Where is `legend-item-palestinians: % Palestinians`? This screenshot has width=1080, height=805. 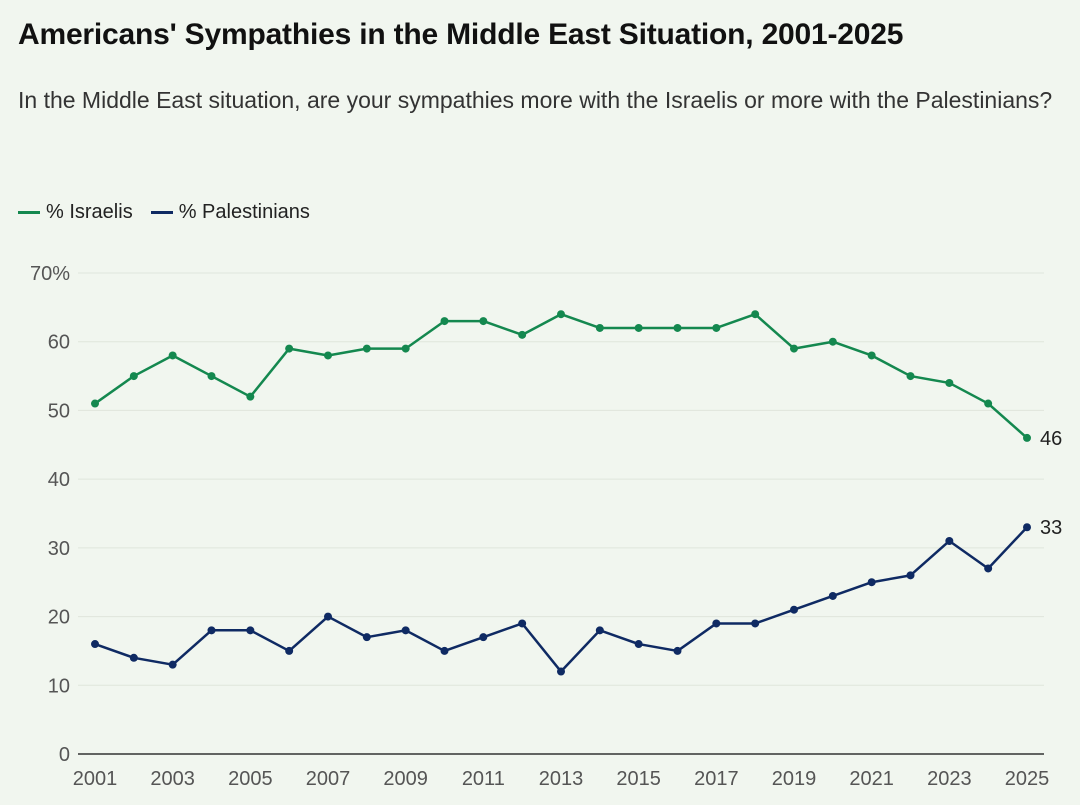 legend-item-palestinians: % Palestinians is located at coordinates (230, 212).